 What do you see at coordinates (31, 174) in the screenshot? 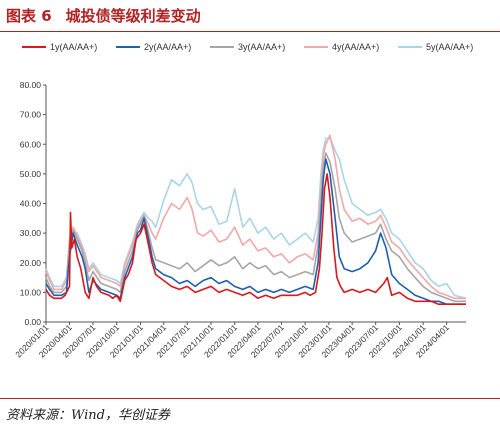
I see `y-tick-label: 50.00` at bounding box center [31, 174].